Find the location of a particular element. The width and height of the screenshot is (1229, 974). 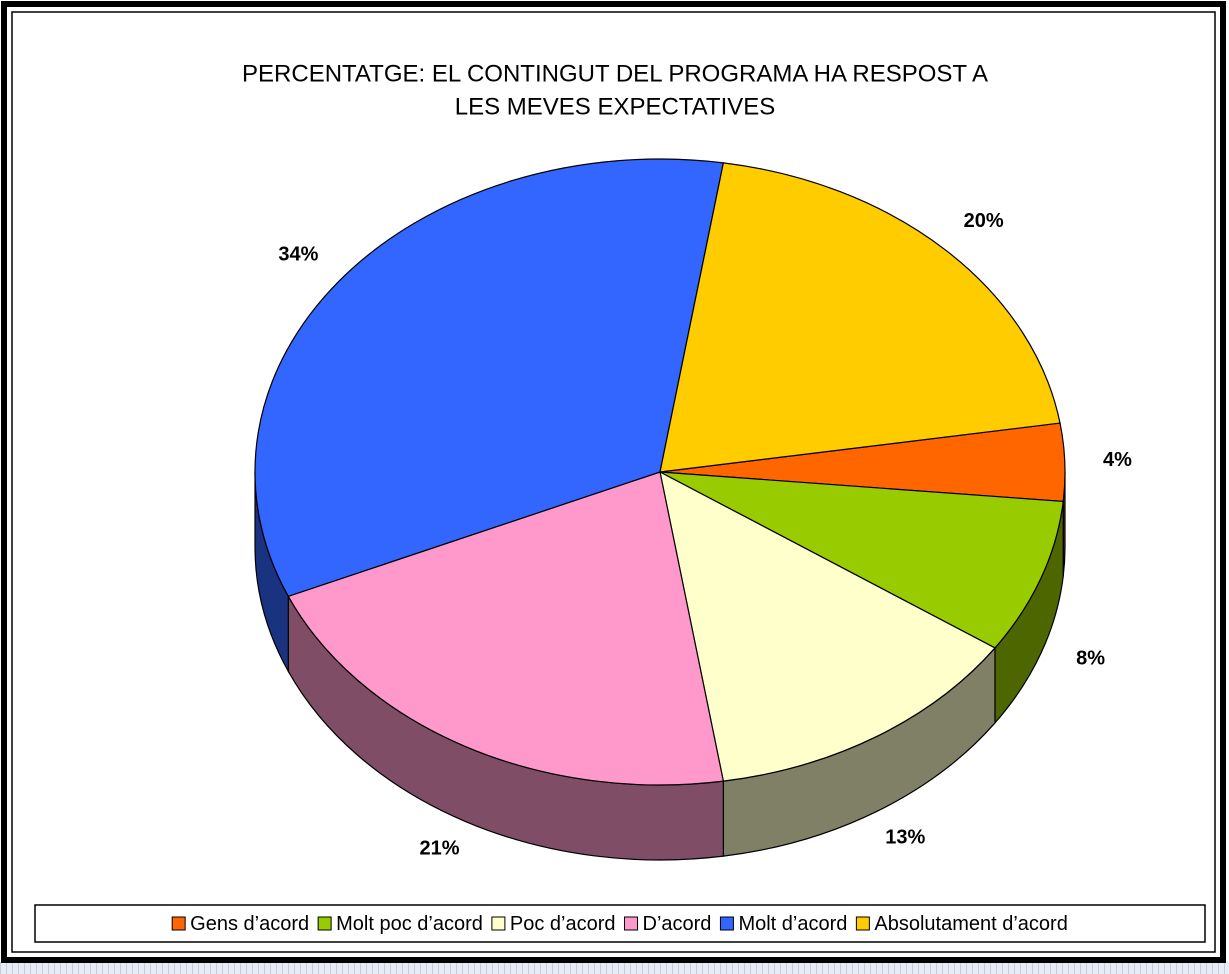

chart-title: LES MEVES EXPECTATIVES is located at coordinates (615, 106).